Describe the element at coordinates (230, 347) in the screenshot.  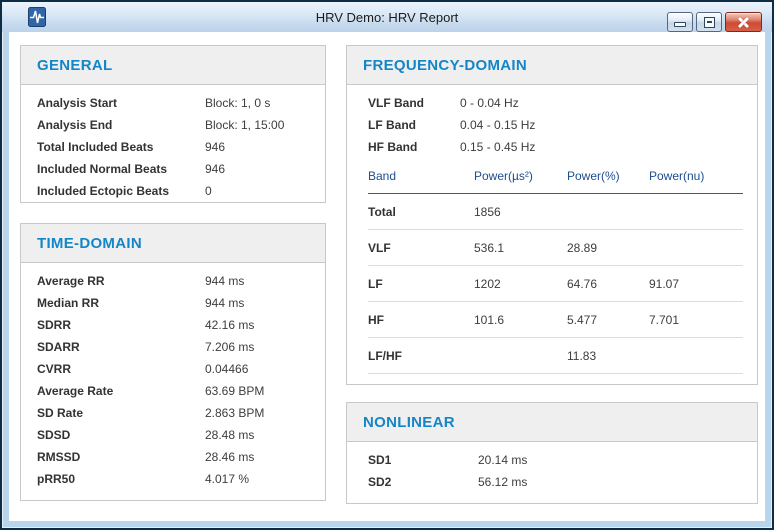
I see `stat-value: 7.206 ms` at that location.